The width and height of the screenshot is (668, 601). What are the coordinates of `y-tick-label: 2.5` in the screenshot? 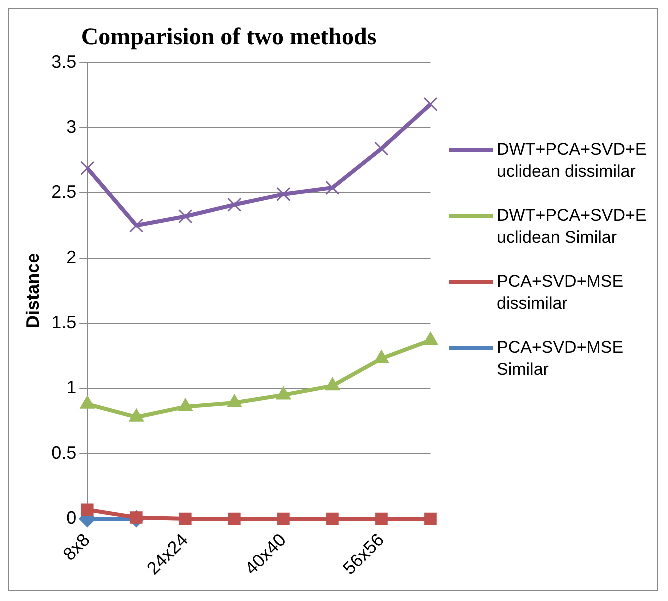 It's located at (64, 192).